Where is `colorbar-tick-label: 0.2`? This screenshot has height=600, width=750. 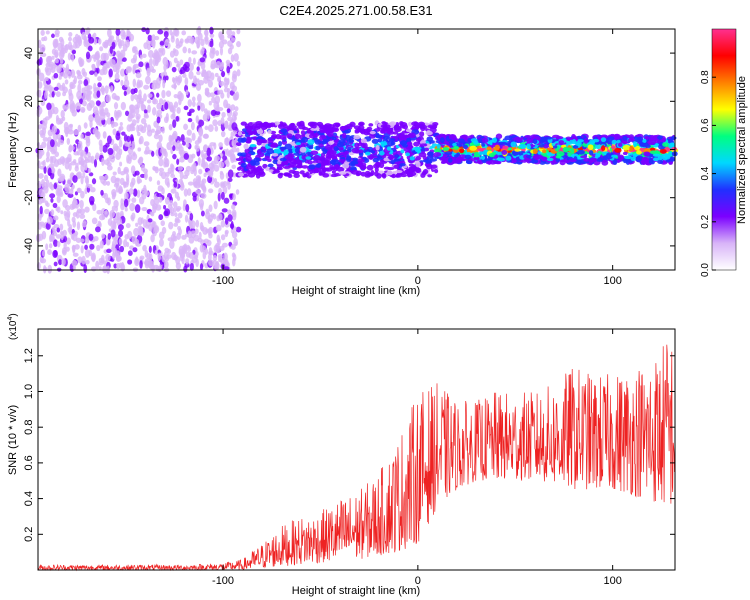
colorbar-tick-label: 0.2 is located at coordinates (705, 221).